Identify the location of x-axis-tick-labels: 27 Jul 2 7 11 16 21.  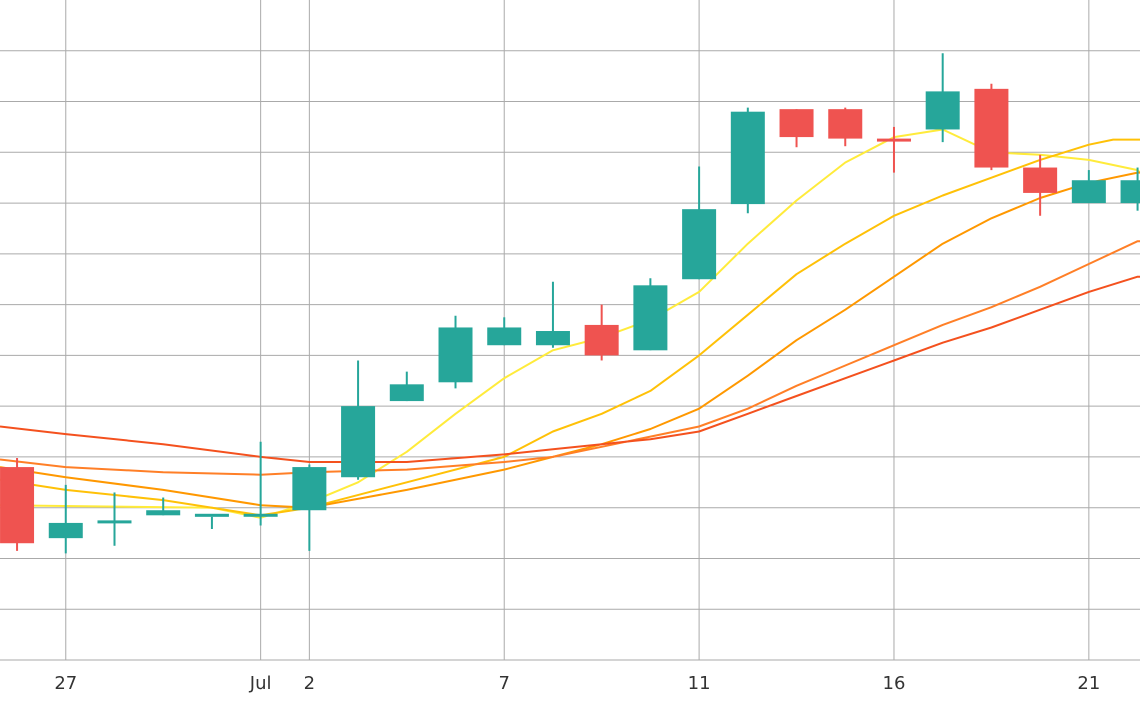
(577, 683).